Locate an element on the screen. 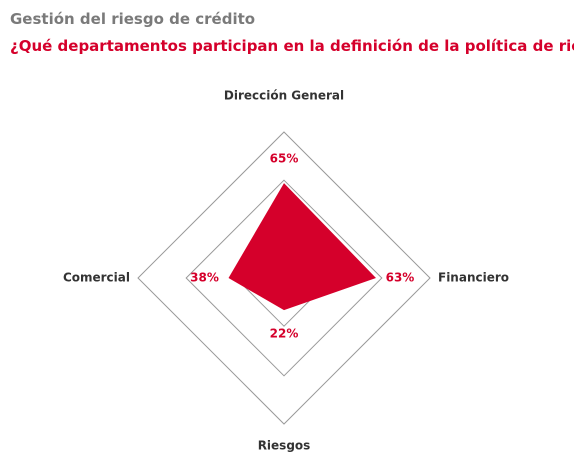 The image size is (574, 452). value-label: 22% is located at coordinates (284, 334).